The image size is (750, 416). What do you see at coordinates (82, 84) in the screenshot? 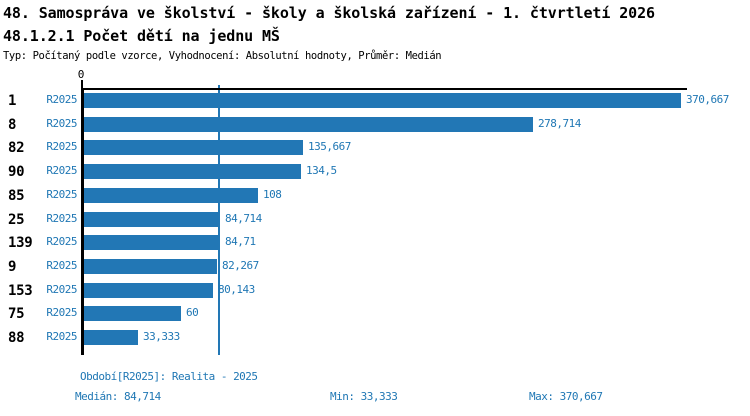
I see `x-axis-zero-tick-mark` at bounding box center [82, 84].